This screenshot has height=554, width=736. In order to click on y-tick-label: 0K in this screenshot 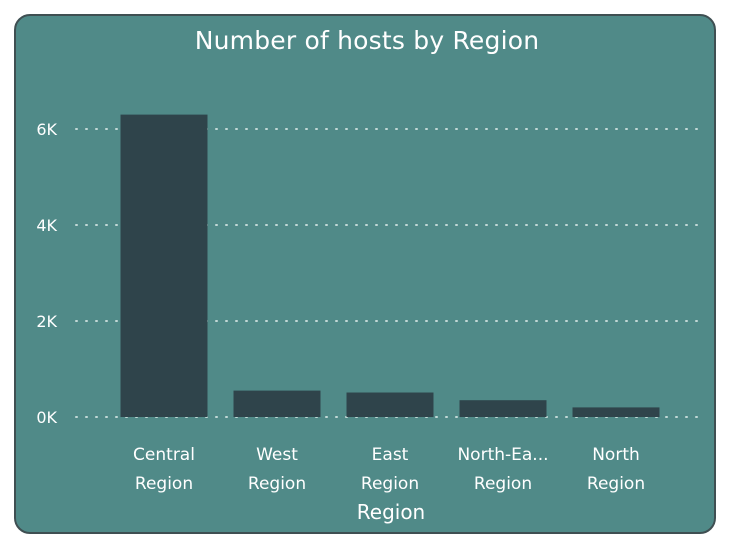, I will do `click(46, 417)`.